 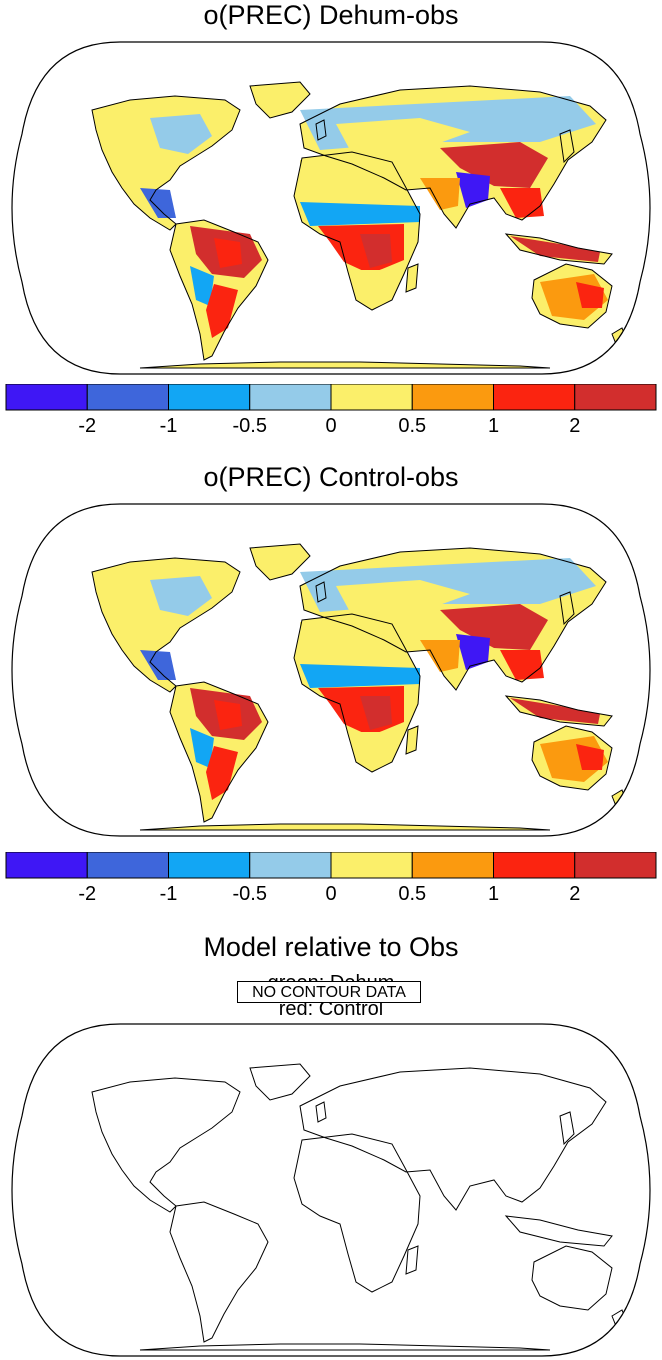 I want to click on coastline-eurasia, so click(x=453, y=1139).